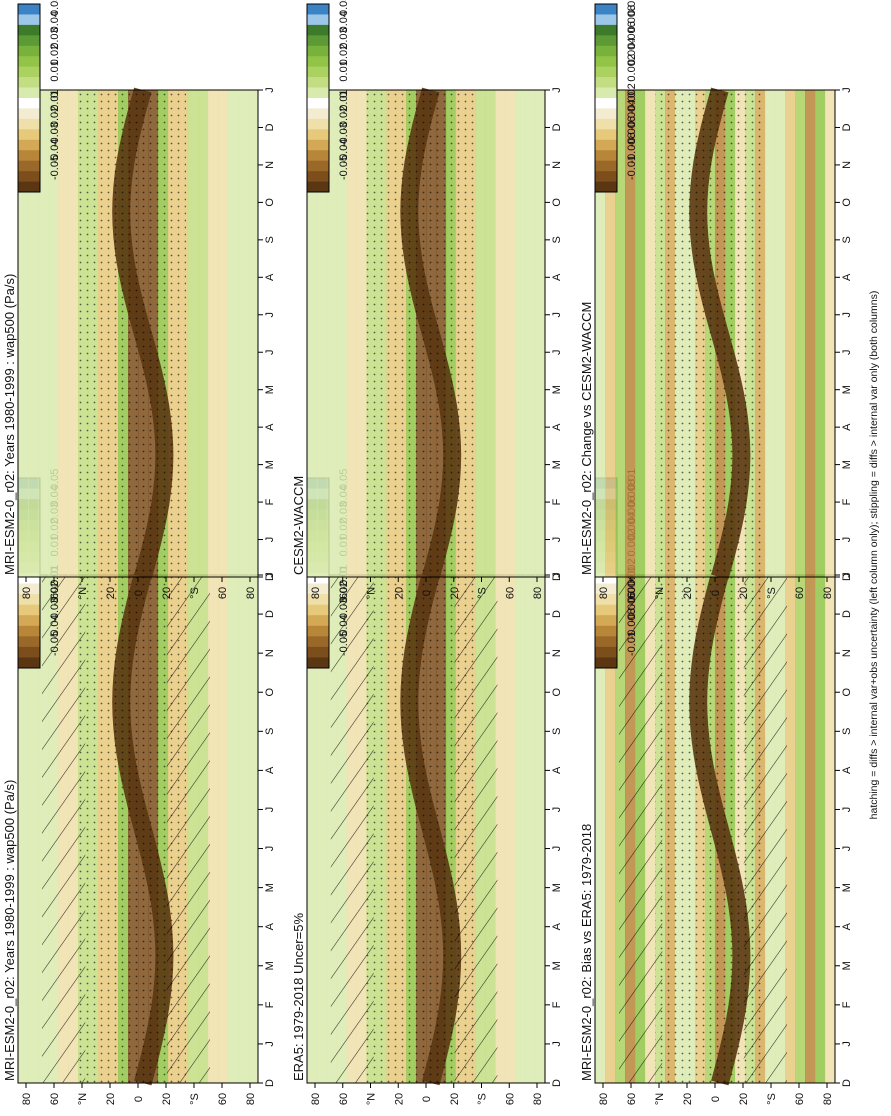 Image resolution: width=891 pixels, height=1116 pixels. What do you see at coordinates (632, 68) in the screenshot?
I see `colorbar-tick-label: 0.002` at bounding box center [632, 68].